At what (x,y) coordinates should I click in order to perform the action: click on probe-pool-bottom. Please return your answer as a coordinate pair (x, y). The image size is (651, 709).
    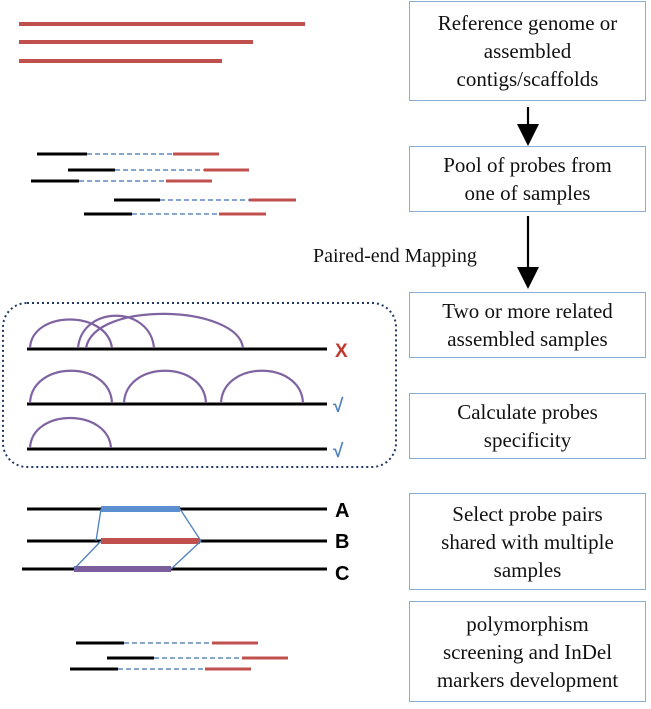
    Looking at the image, I should click on (179, 656).